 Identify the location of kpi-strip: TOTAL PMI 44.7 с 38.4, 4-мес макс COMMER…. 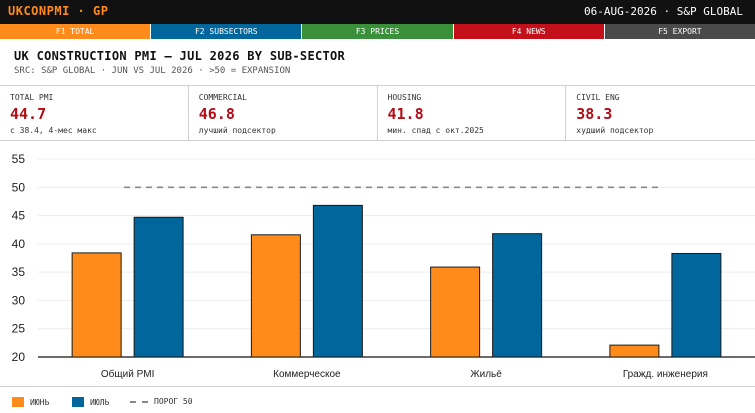
(377, 113).